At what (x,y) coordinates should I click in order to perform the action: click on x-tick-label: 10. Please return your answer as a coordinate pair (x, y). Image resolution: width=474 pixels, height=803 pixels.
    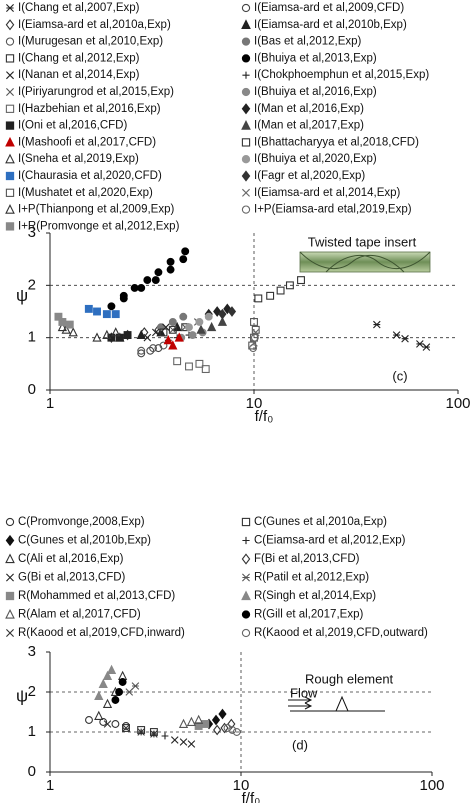
    Looking at the image, I should click on (241, 785).